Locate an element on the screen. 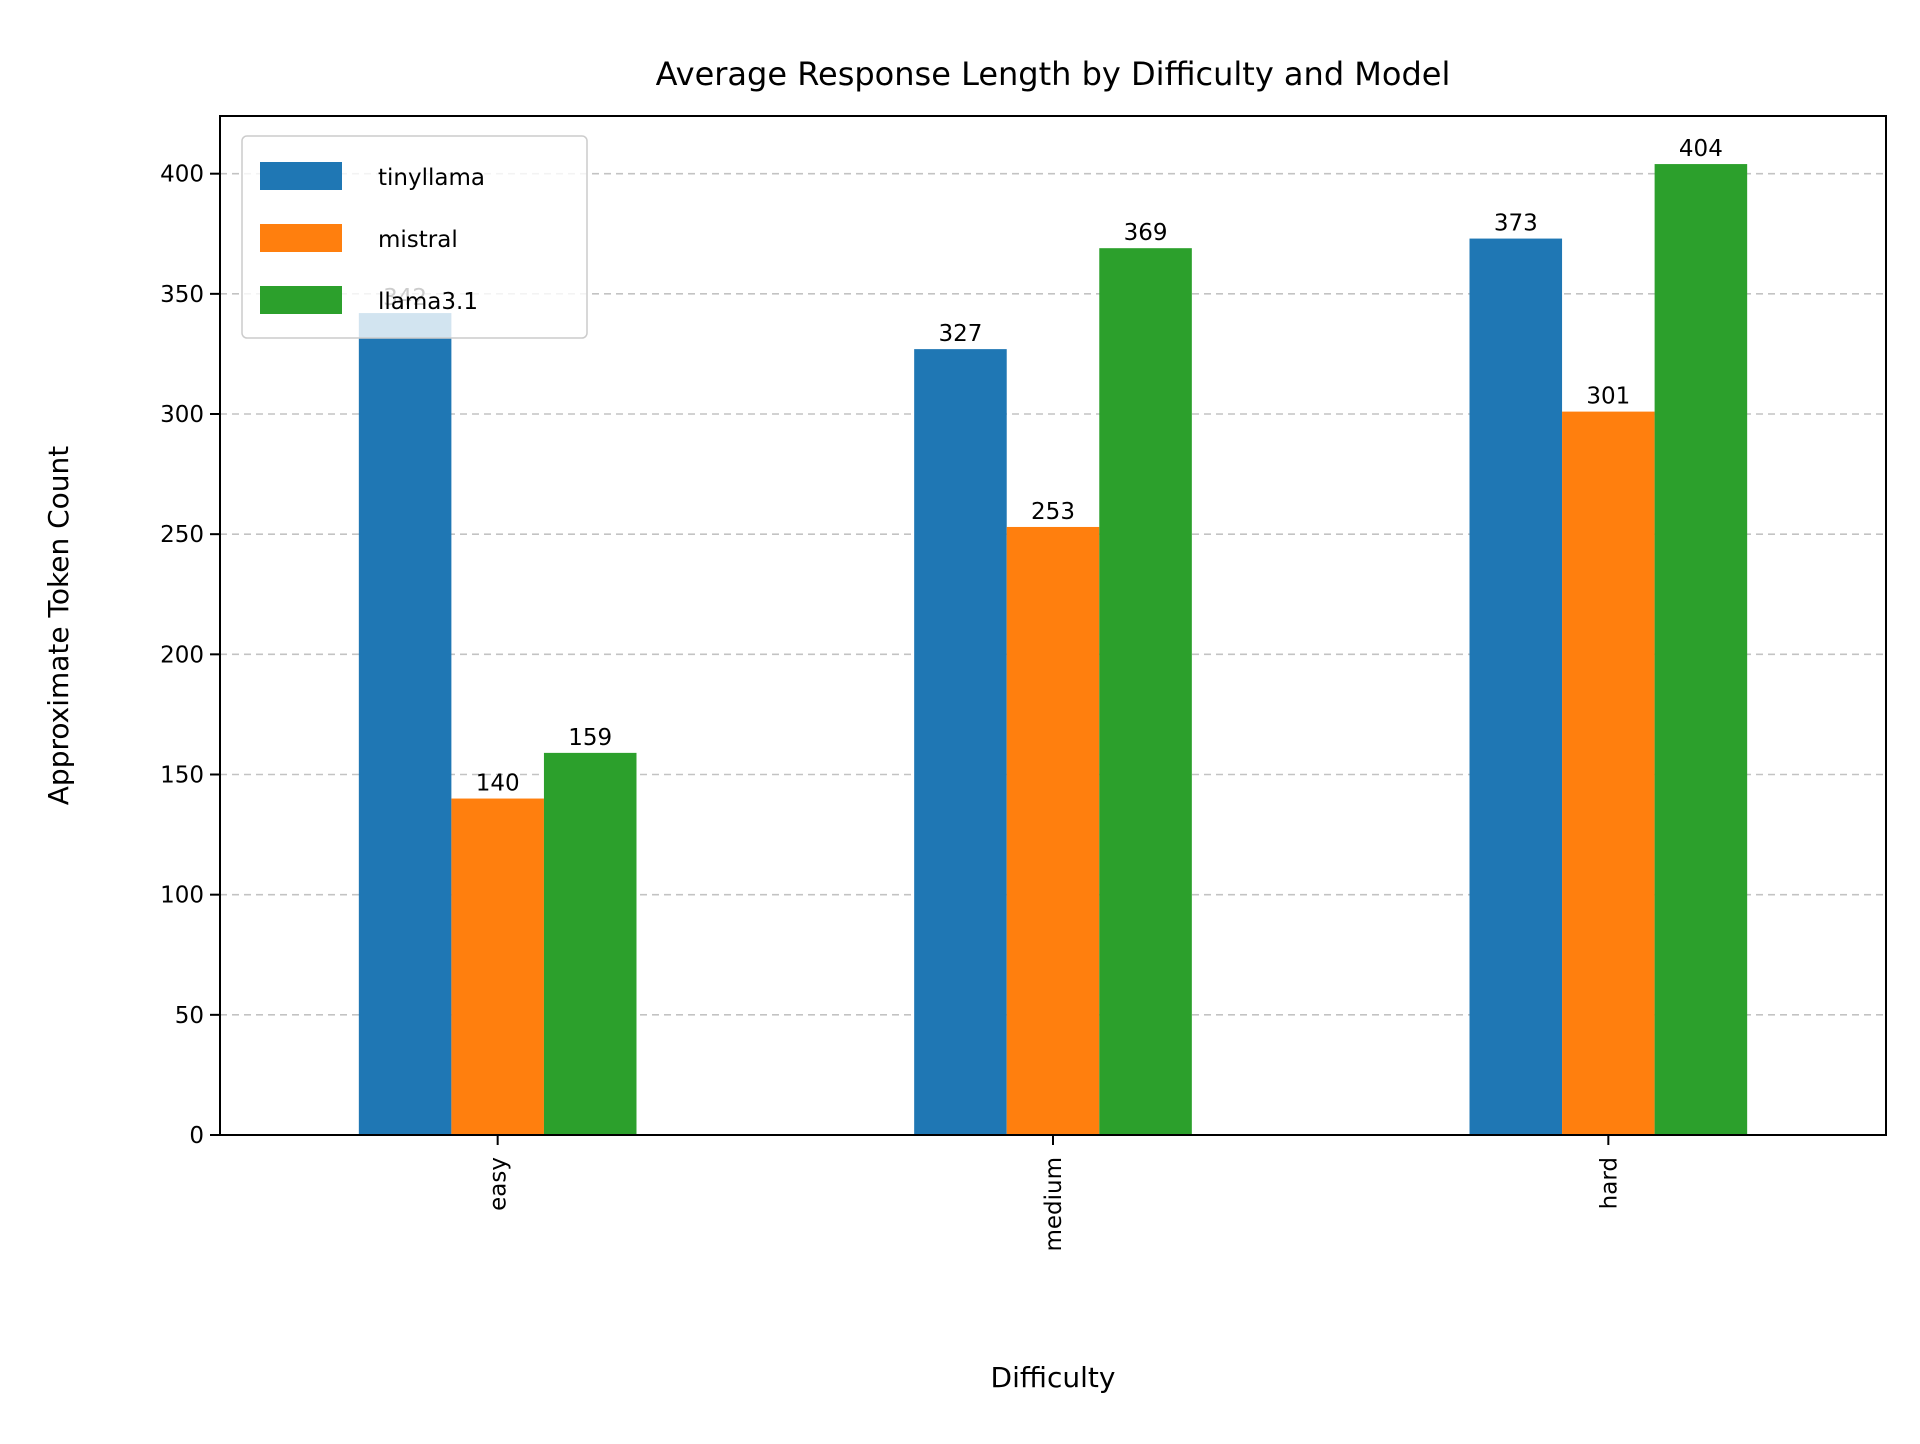 This screenshot has width=1920, height=1444. data-label: 373 is located at coordinates (1516, 224).